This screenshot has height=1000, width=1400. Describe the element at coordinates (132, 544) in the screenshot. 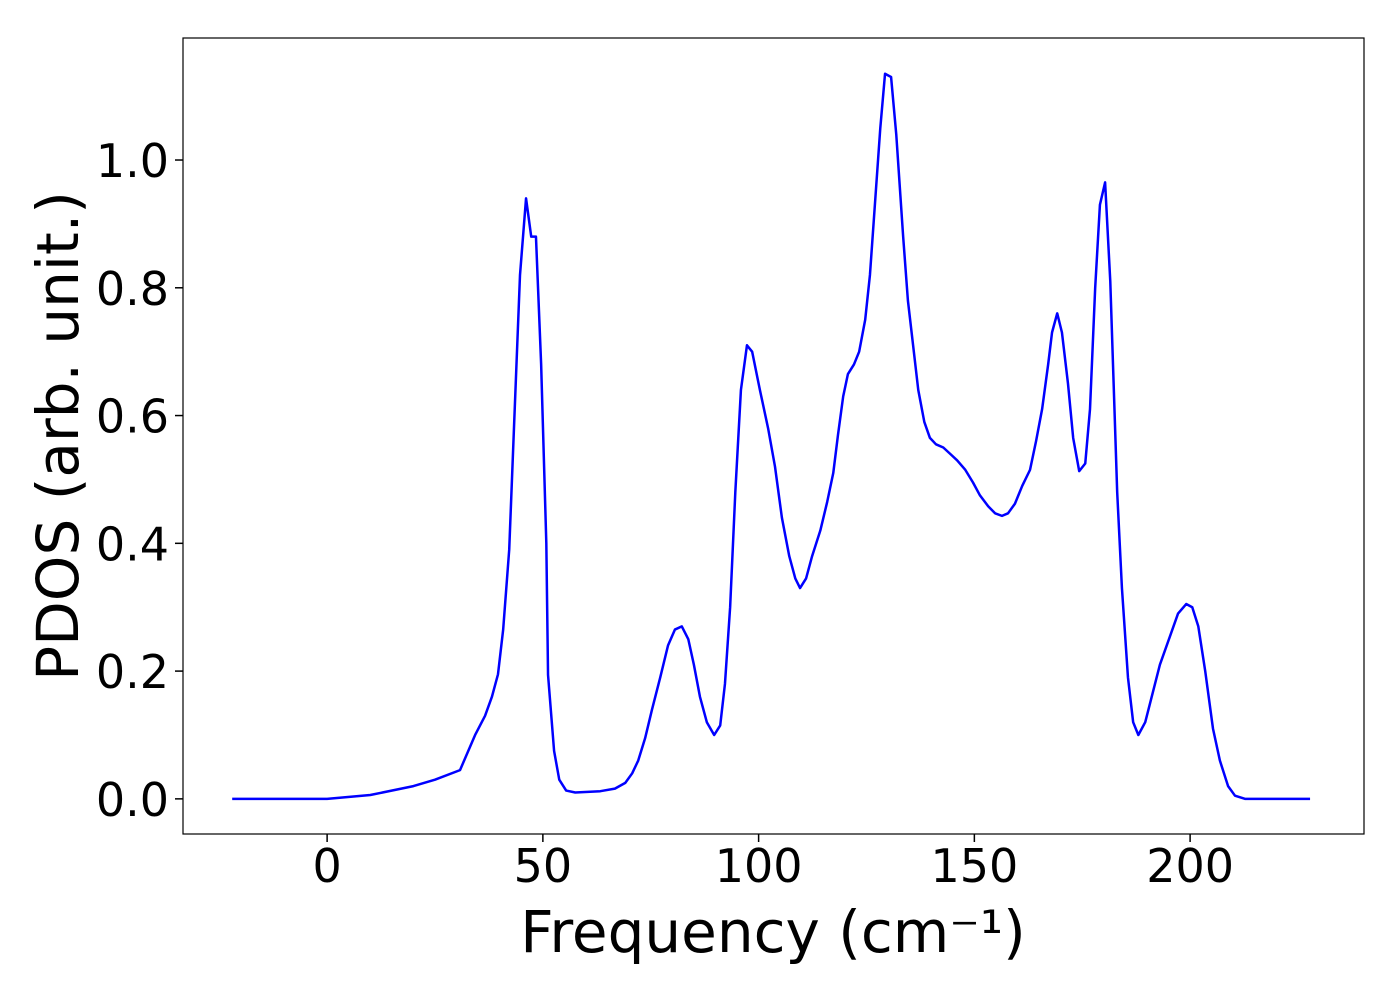

I see `y-tick-label: 0.4` at that location.